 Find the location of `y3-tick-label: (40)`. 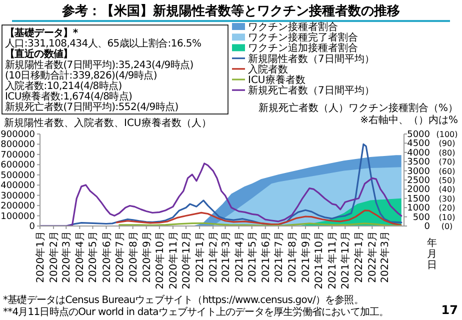

y3-tick-label: (40) is located at coordinates (447, 189).